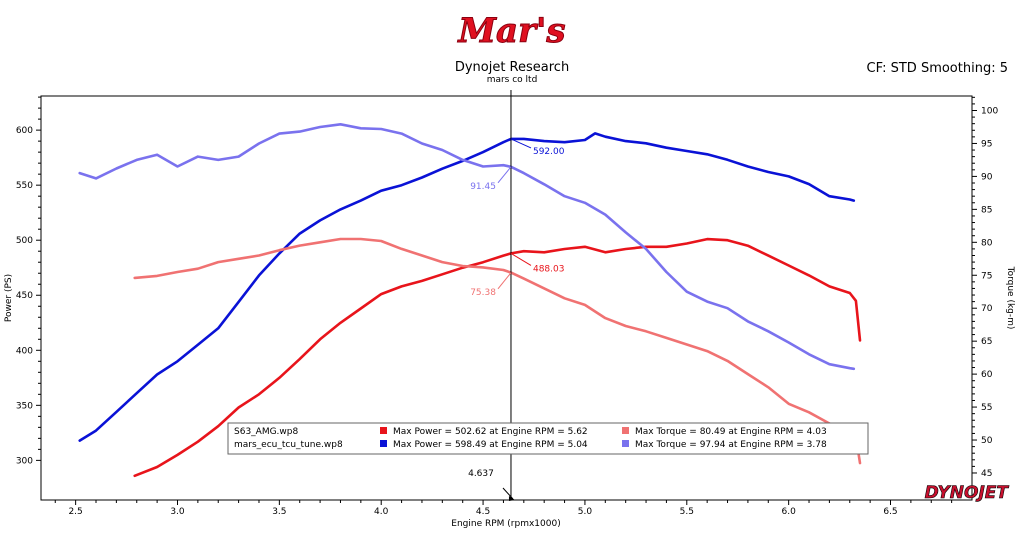 This screenshot has width=1023, height=536. I want to click on y2-tick-label: 95, so click(986, 144).